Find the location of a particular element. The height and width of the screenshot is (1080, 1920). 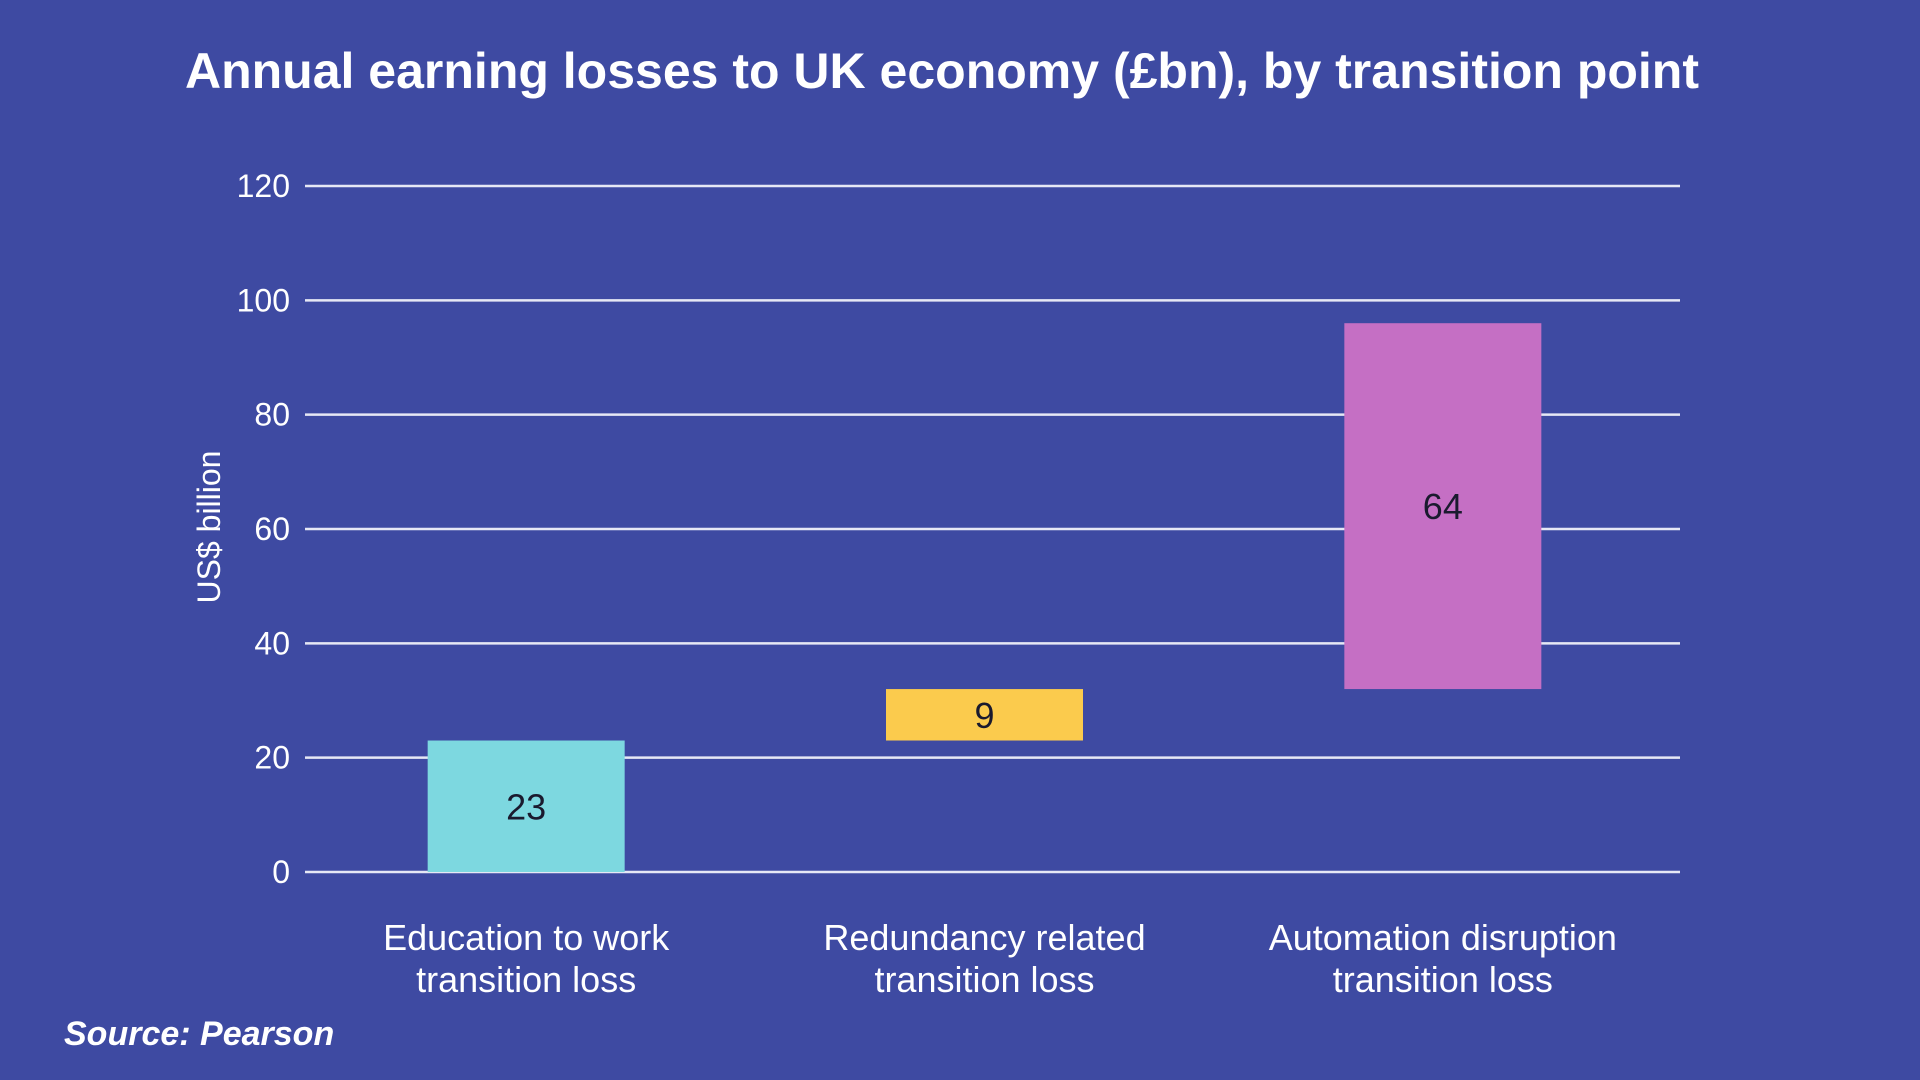

bar-value-label: 9 is located at coordinates (984, 715).